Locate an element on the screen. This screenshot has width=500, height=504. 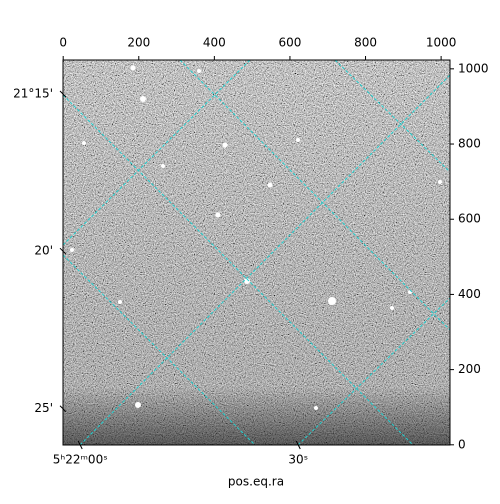
x-tick-label: 600 is located at coordinates (289, 43).